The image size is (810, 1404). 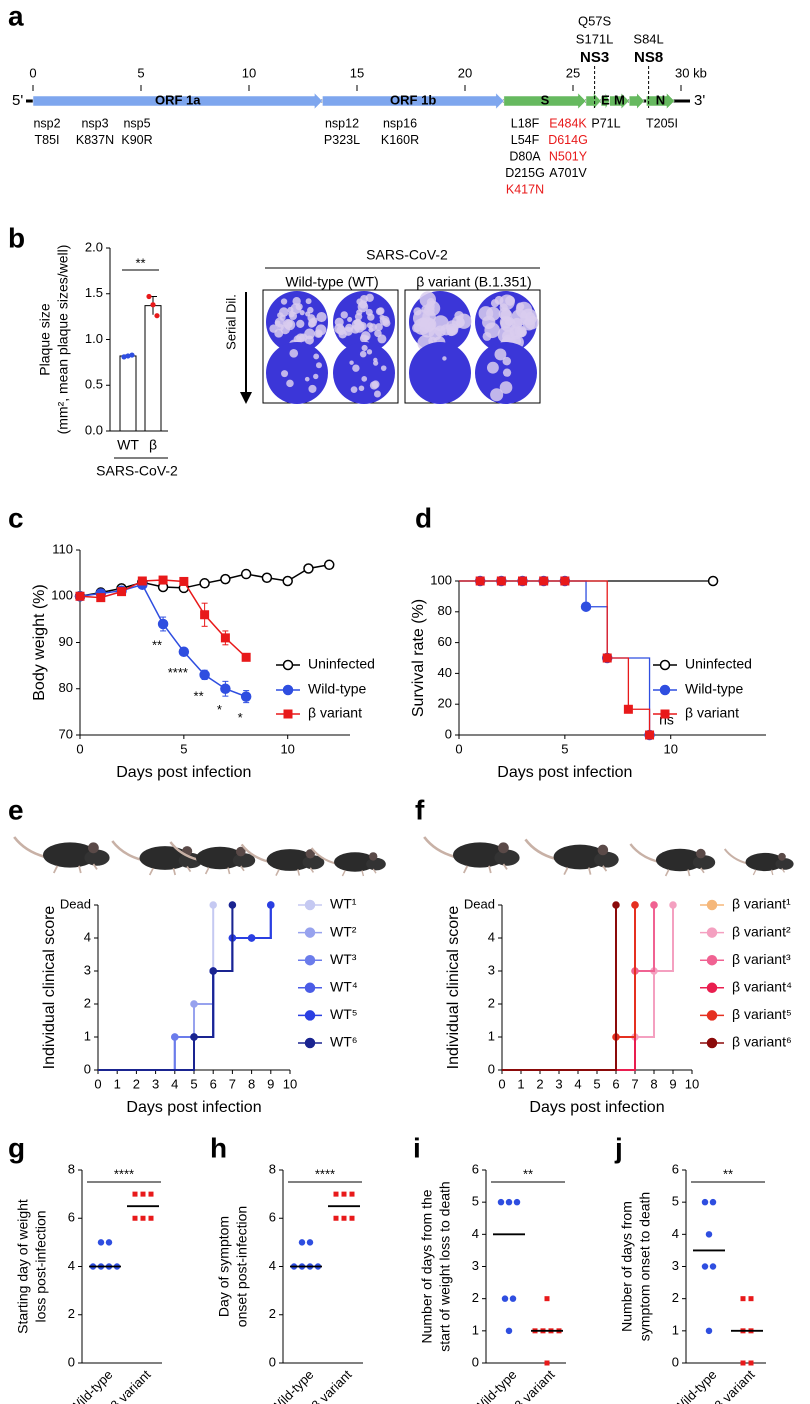 I want to click on panel-label: f, so click(x=420, y=809).